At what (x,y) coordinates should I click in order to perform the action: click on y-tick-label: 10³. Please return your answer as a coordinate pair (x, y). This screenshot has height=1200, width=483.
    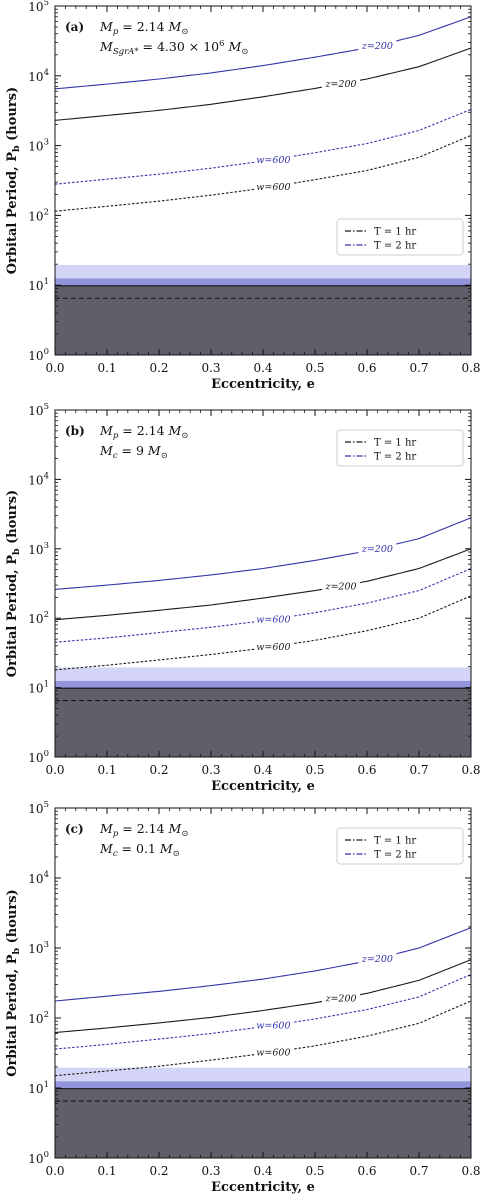
    Looking at the image, I should click on (38, 549).